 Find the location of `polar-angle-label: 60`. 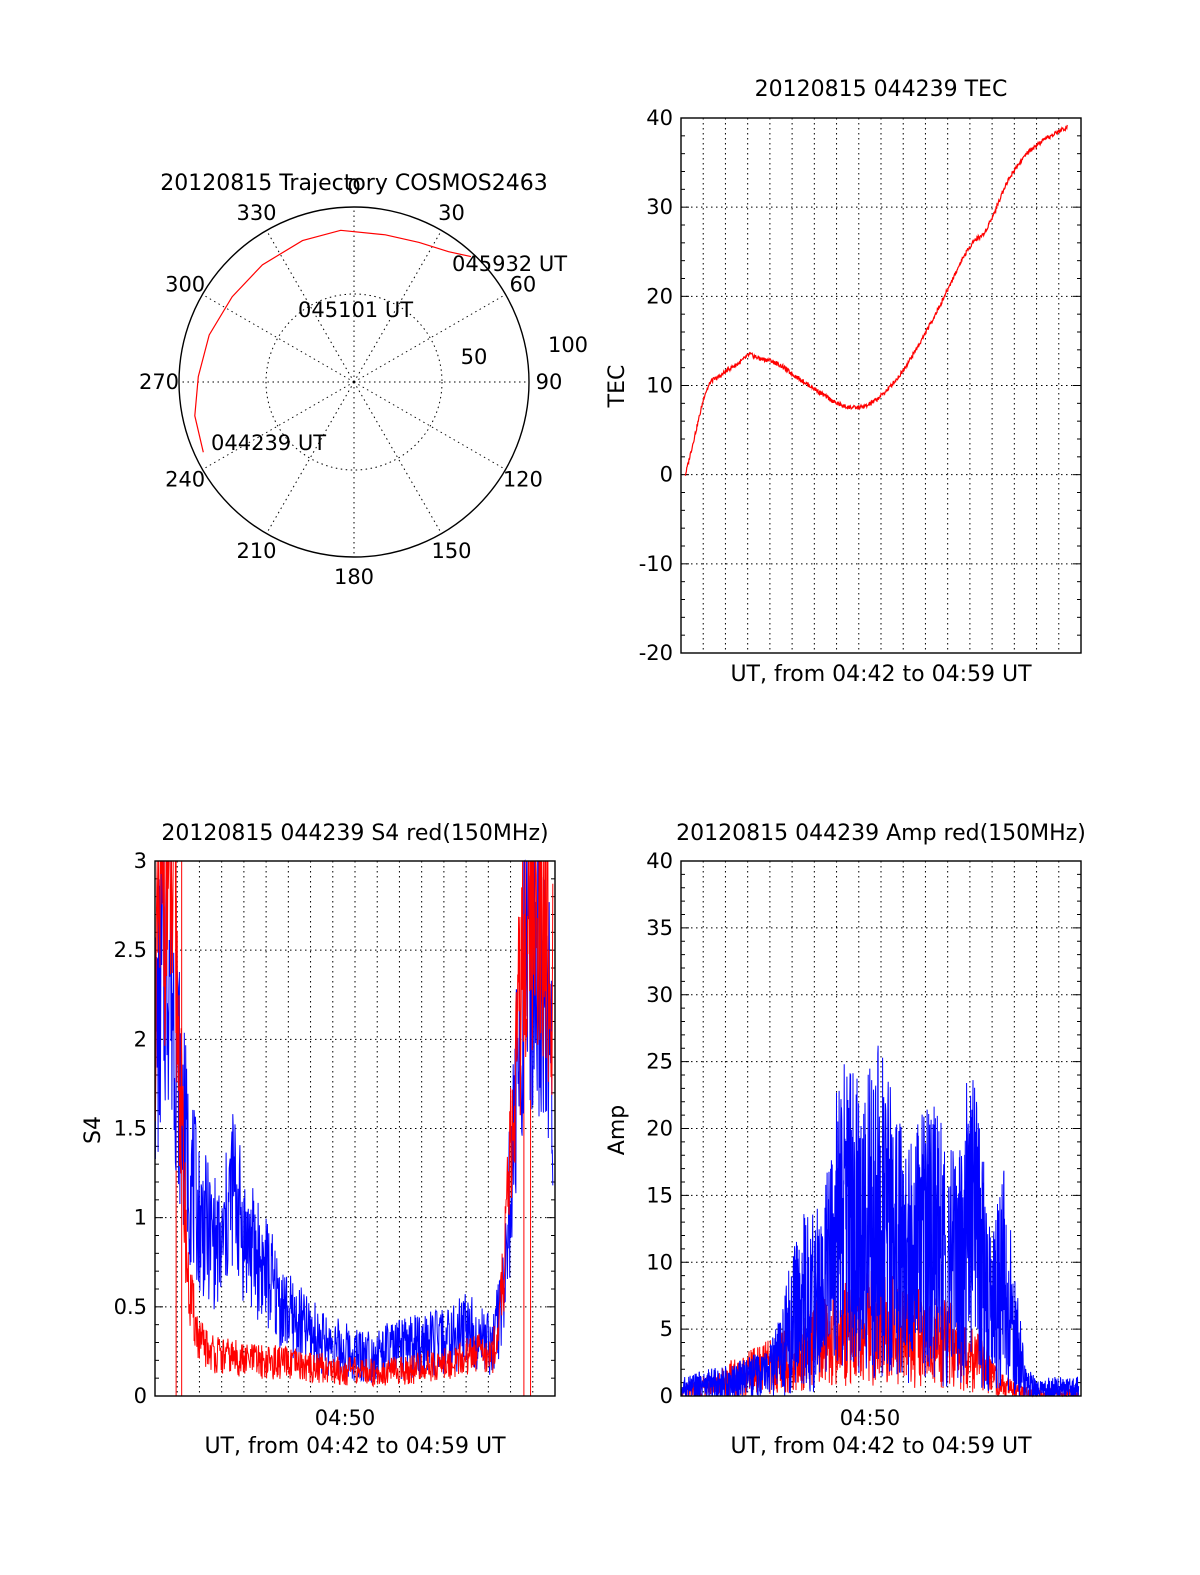

polar-angle-label: 60 is located at coordinates (523, 285).